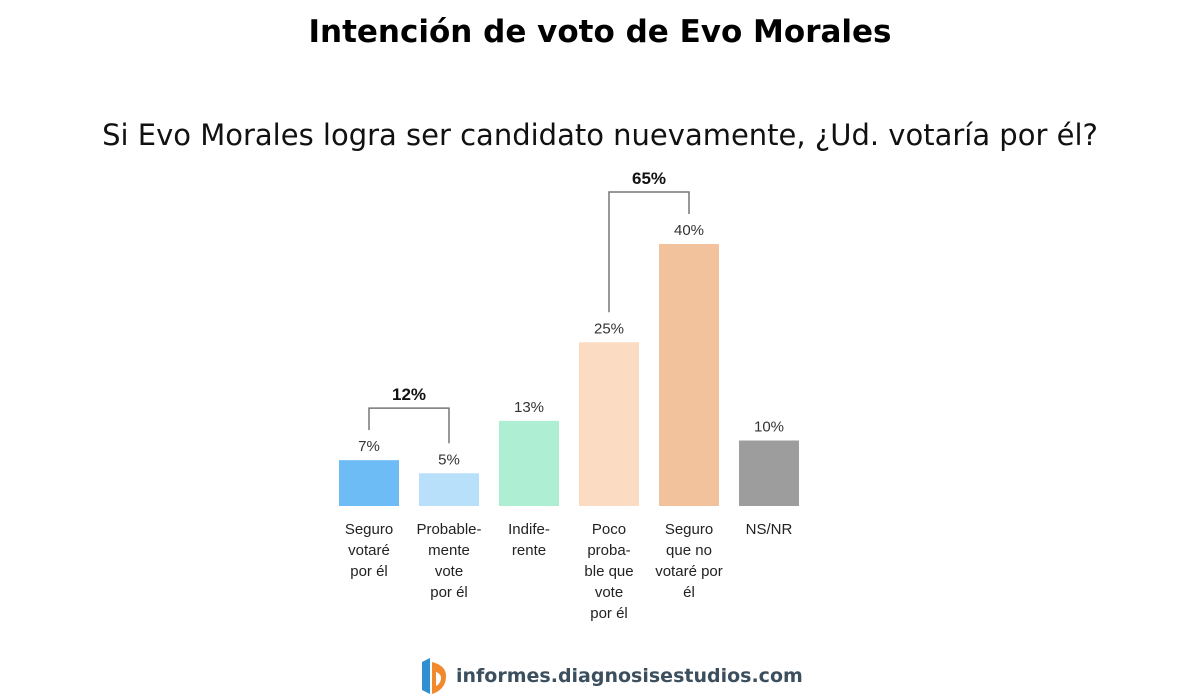  Describe the element at coordinates (689, 592) in the screenshot. I see `category-label-4-3: él` at that location.